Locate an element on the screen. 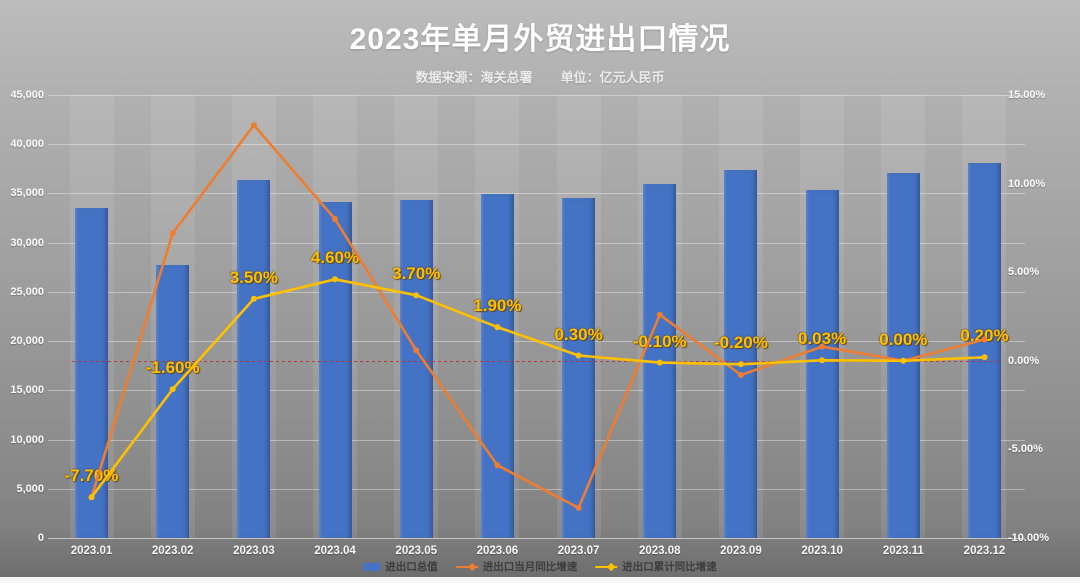 The image size is (1080, 583). legend: 进出口总值 进出口当月同比增速 进出口累计同比增速 is located at coordinates (540, 566).